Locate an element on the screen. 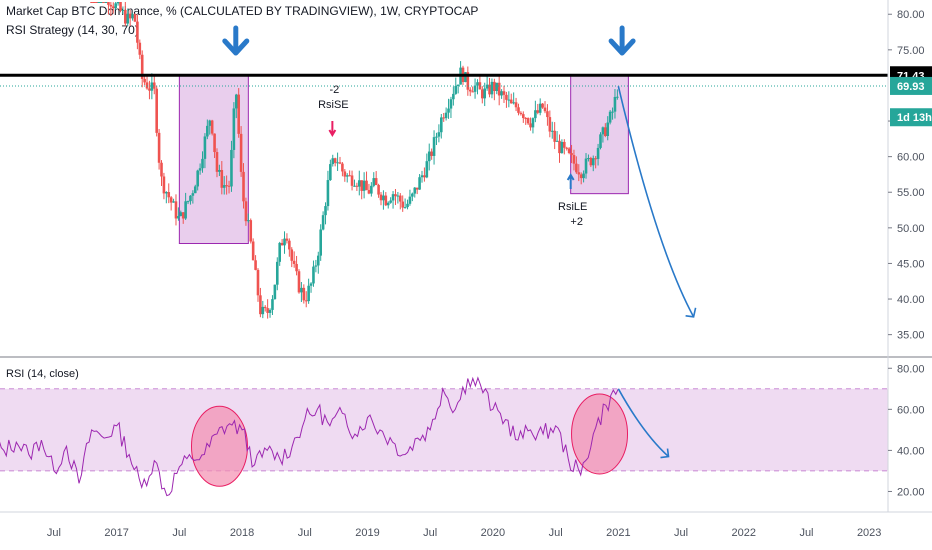  x-tick-label: Jul is located at coordinates (430, 533).